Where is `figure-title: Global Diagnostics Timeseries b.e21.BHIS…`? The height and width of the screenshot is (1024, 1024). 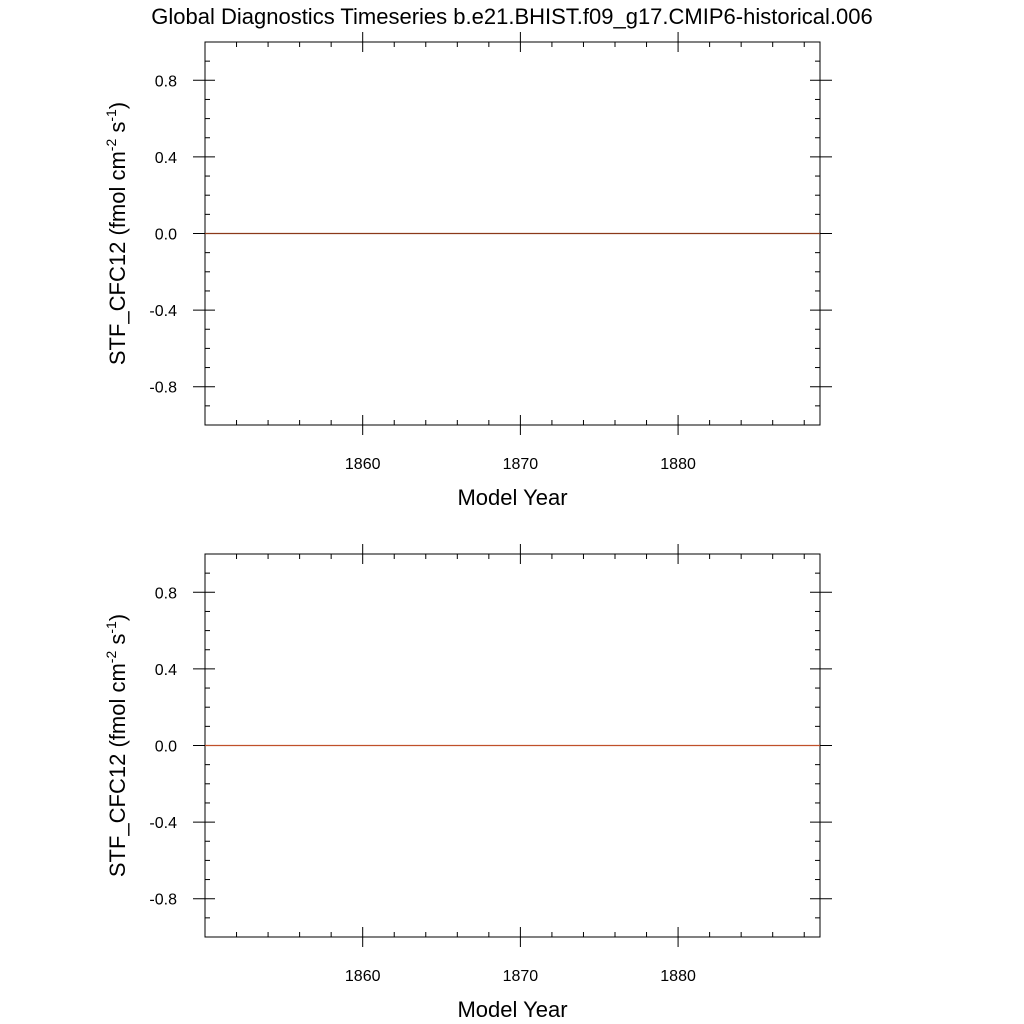
figure-title: Global Diagnostics Timeseries b.e21.BHIS… is located at coordinates (511, 16).